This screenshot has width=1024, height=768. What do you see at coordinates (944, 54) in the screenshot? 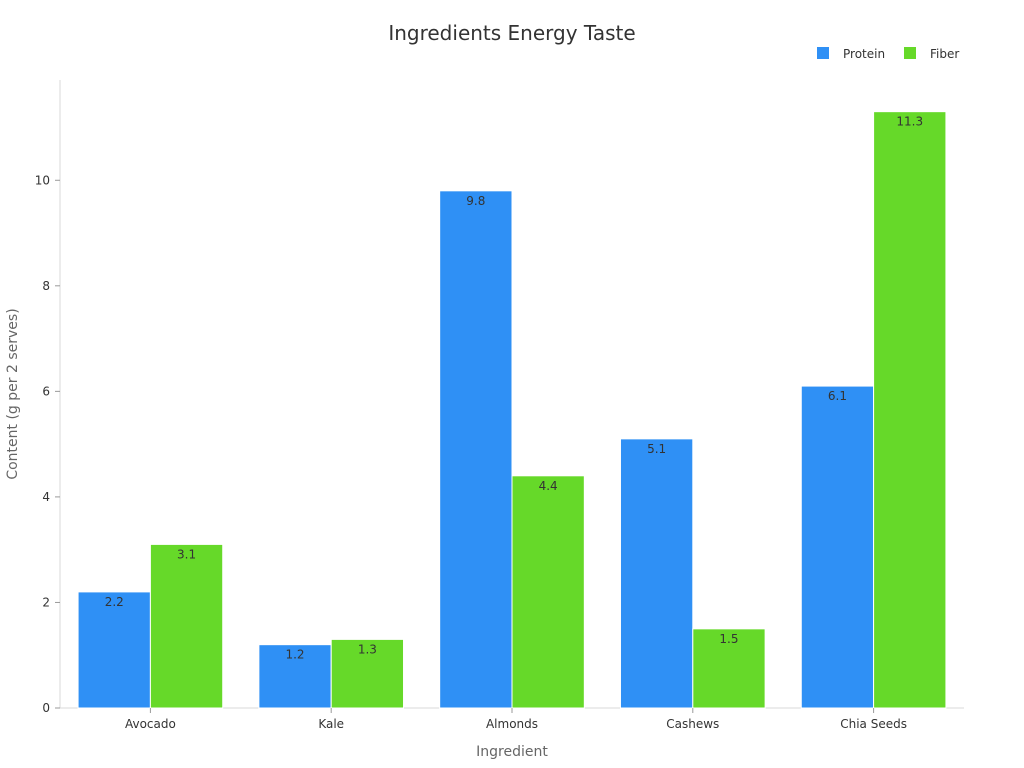
I see `legend-label-fiber: Fiber` at bounding box center [944, 54].